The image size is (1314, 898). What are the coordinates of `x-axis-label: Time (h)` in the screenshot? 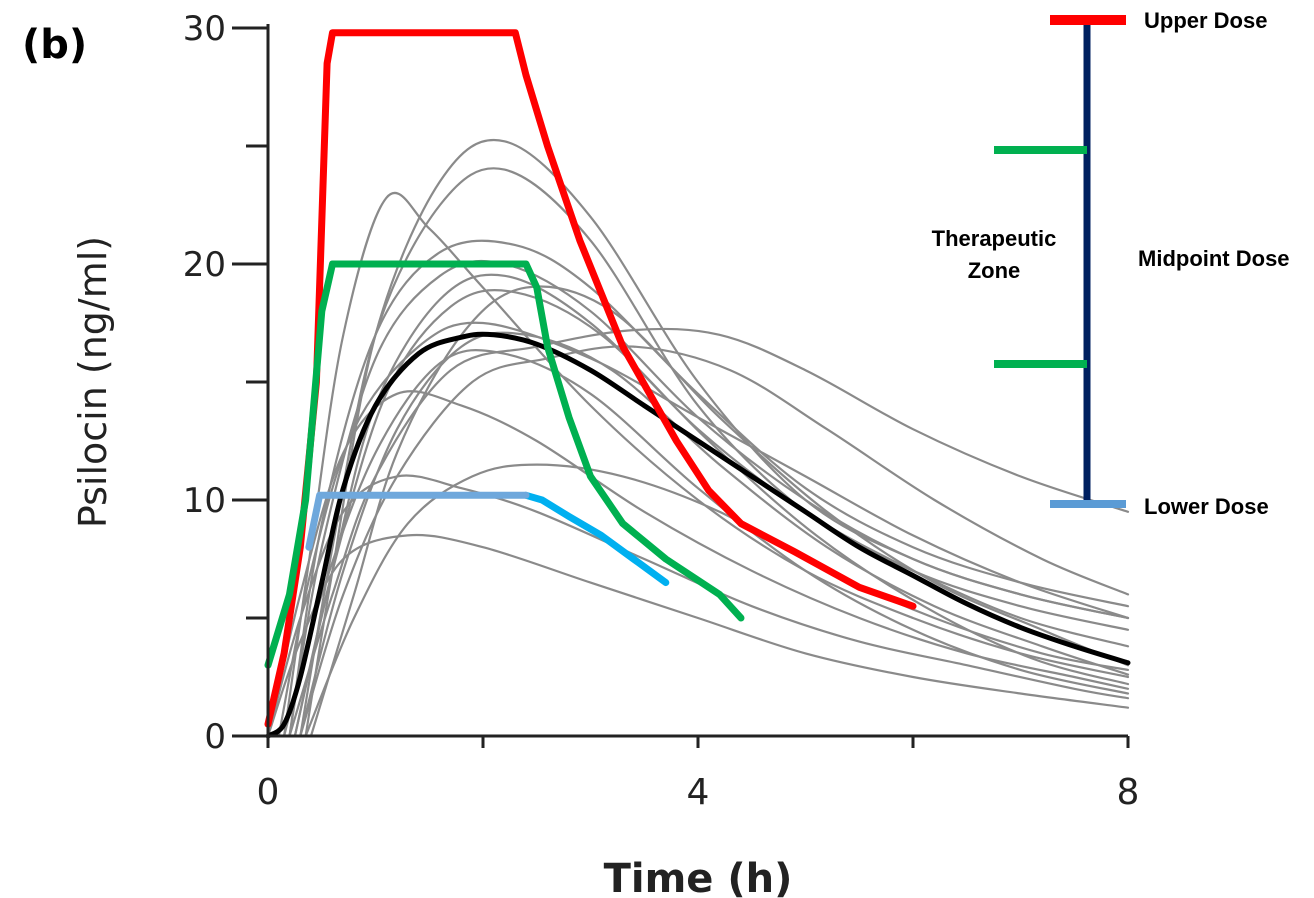 It's located at (698, 877).